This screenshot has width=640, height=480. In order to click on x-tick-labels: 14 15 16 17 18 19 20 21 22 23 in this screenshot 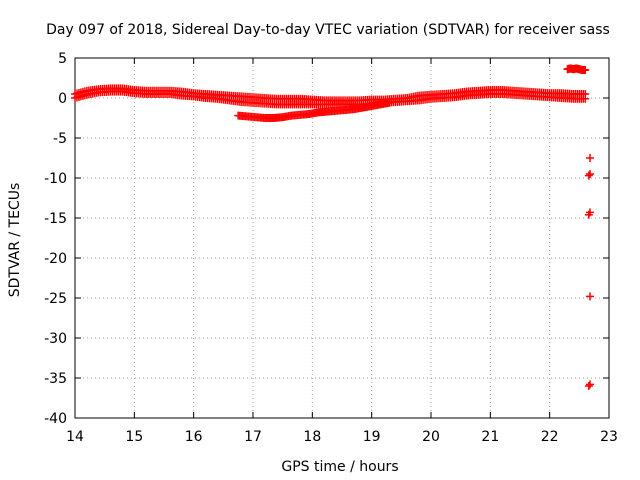, I will do `click(342, 437)`.